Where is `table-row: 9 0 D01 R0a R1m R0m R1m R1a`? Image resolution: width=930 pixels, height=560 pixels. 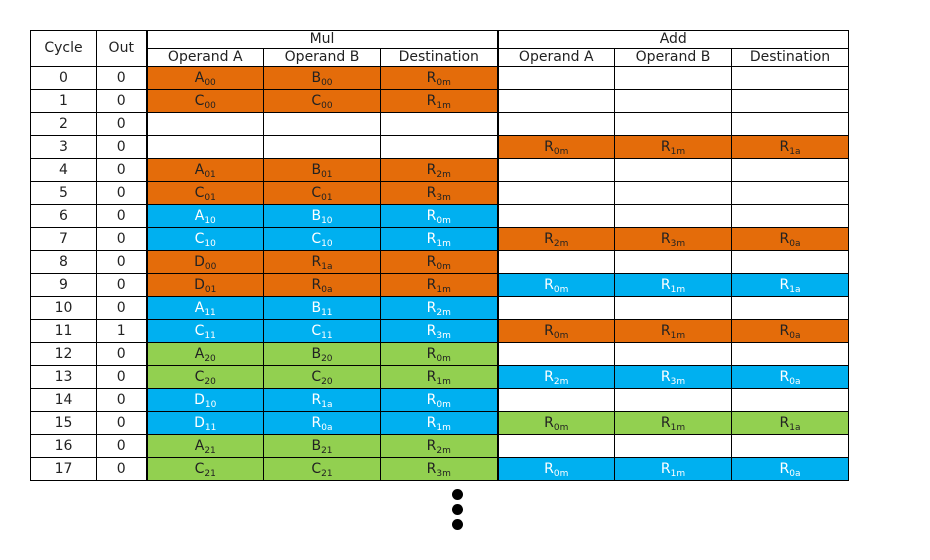 table-row: 9 0 D01 R0a R1m R0m R1m R1a is located at coordinates (439, 285).